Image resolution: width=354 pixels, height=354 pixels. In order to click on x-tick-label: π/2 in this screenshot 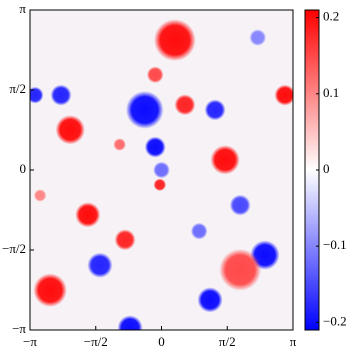, I will do `click(227, 341)`.